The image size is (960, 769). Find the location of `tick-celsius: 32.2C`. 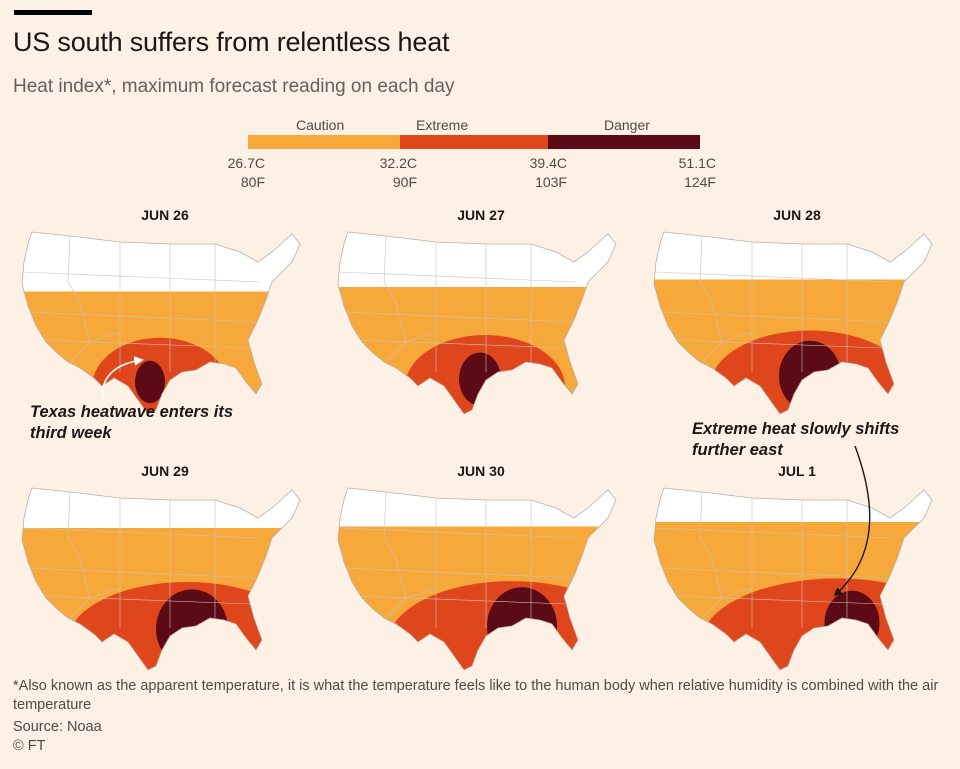

tick-celsius: 32.2C is located at coordinates (398, 163).